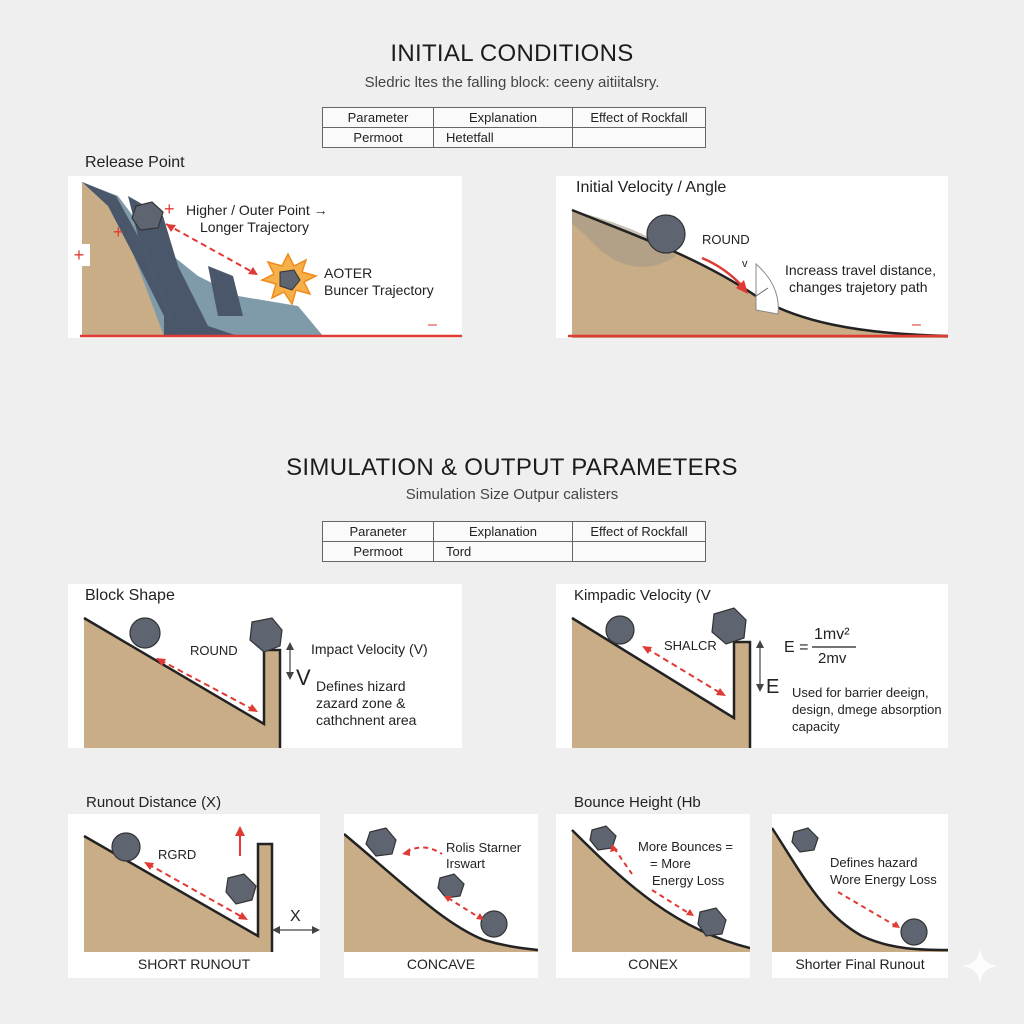 The image size is (1024, 1024). What do you see at coordinates (512, 467) in the screenshot?
I see `simulation-title: SIMULATION & OUTPUT PARAMETERS` at bounding box center [512, 467].